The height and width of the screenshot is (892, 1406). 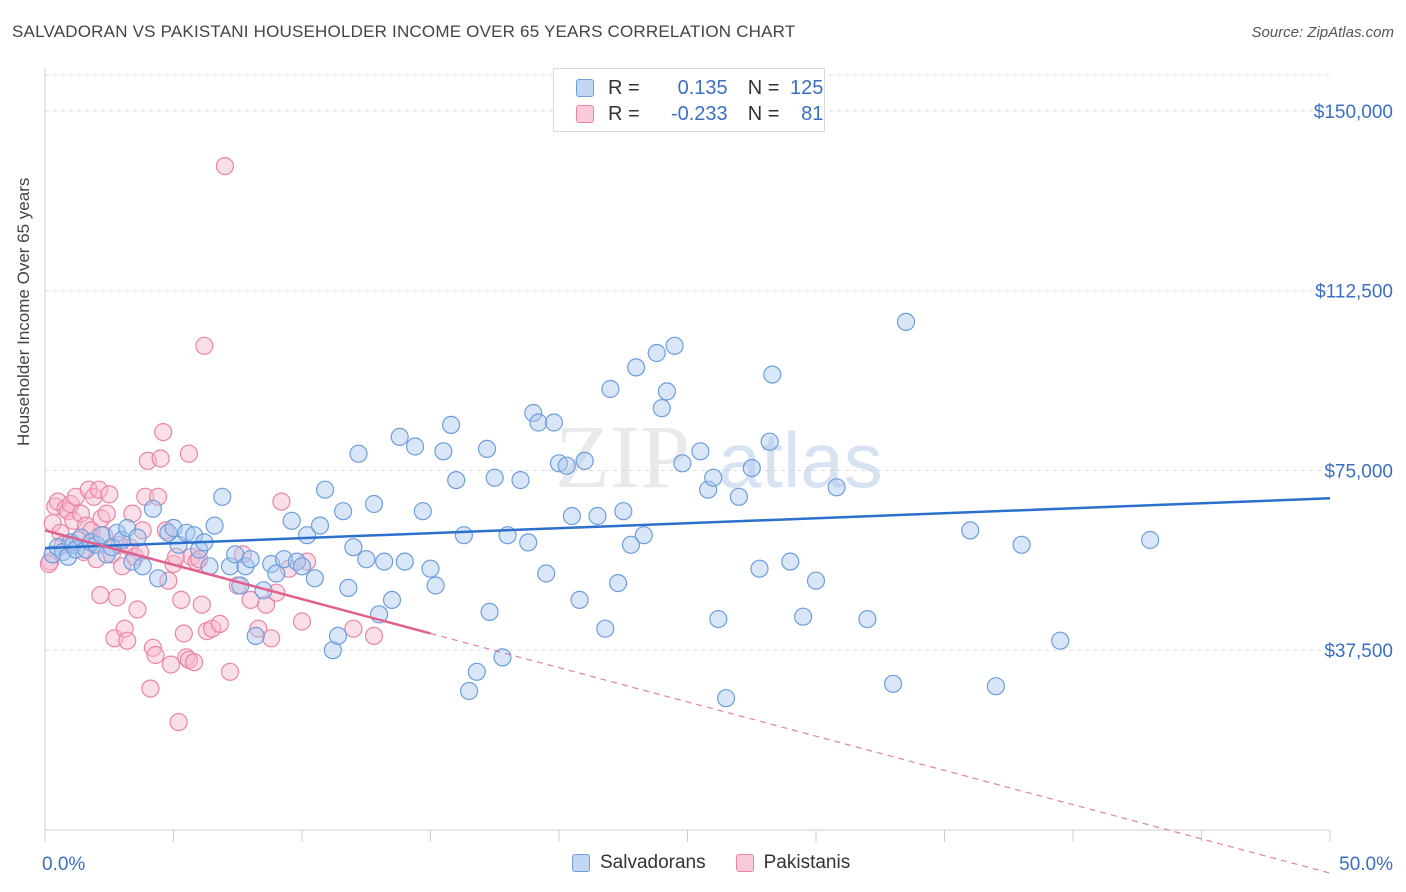 I want to click on legend-label: Pakistanis, so click(x=807, y=862).